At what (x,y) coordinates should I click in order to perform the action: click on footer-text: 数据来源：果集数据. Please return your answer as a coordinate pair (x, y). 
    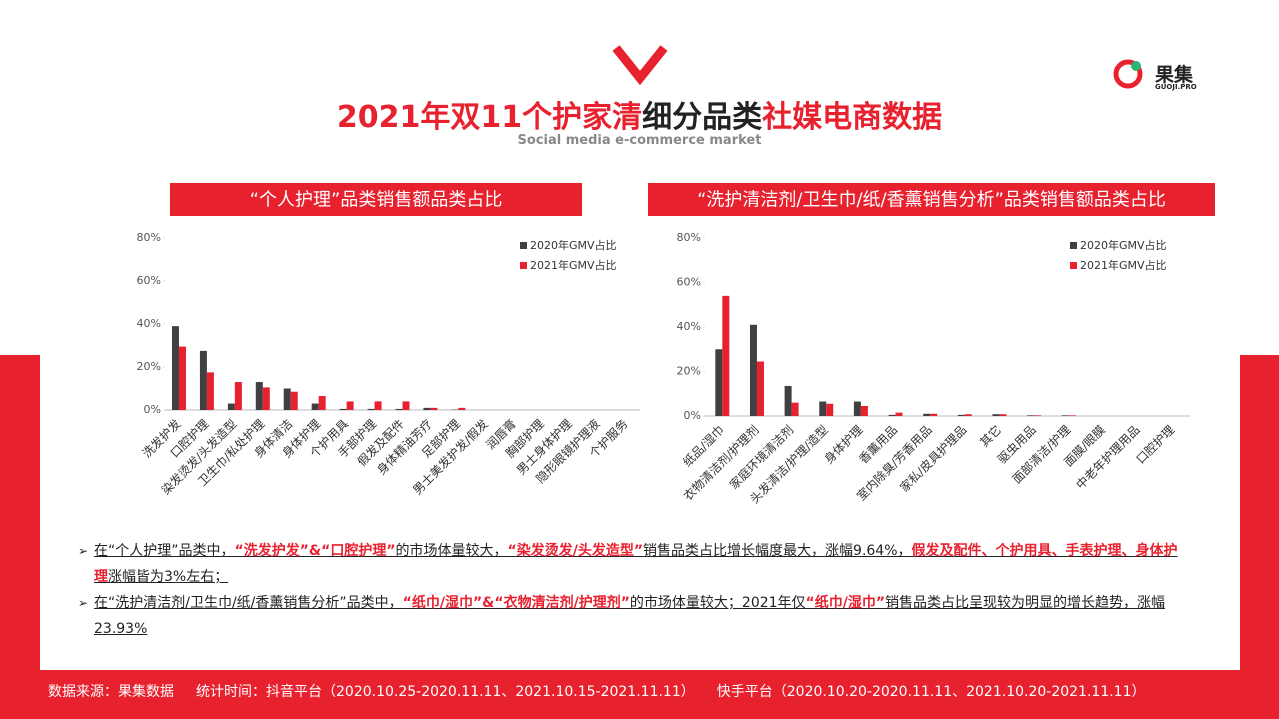
    Looking at the image, I should click on (111, 692).